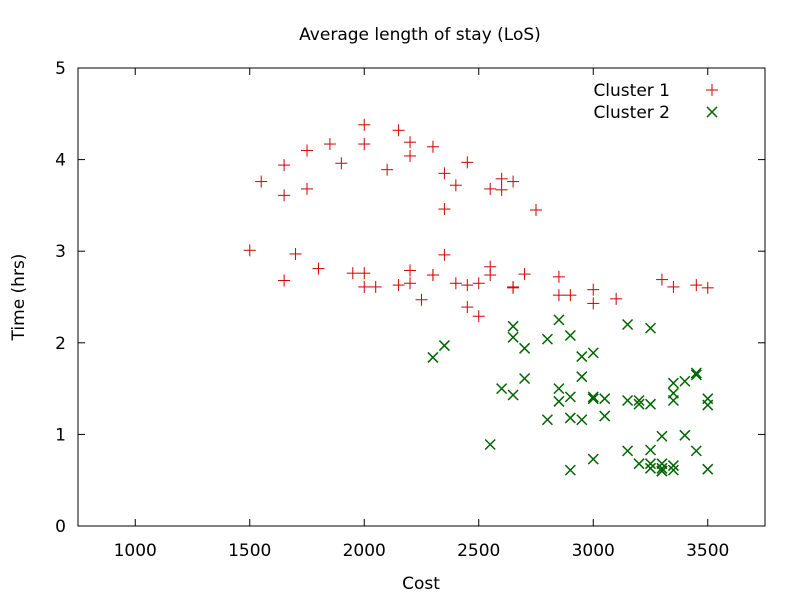 This screenshot has height=600, width=800. What do you see at coordinates (364, 314) in the screenshot?
I see `x-tick: 2000` at bounding box center [364, 314].